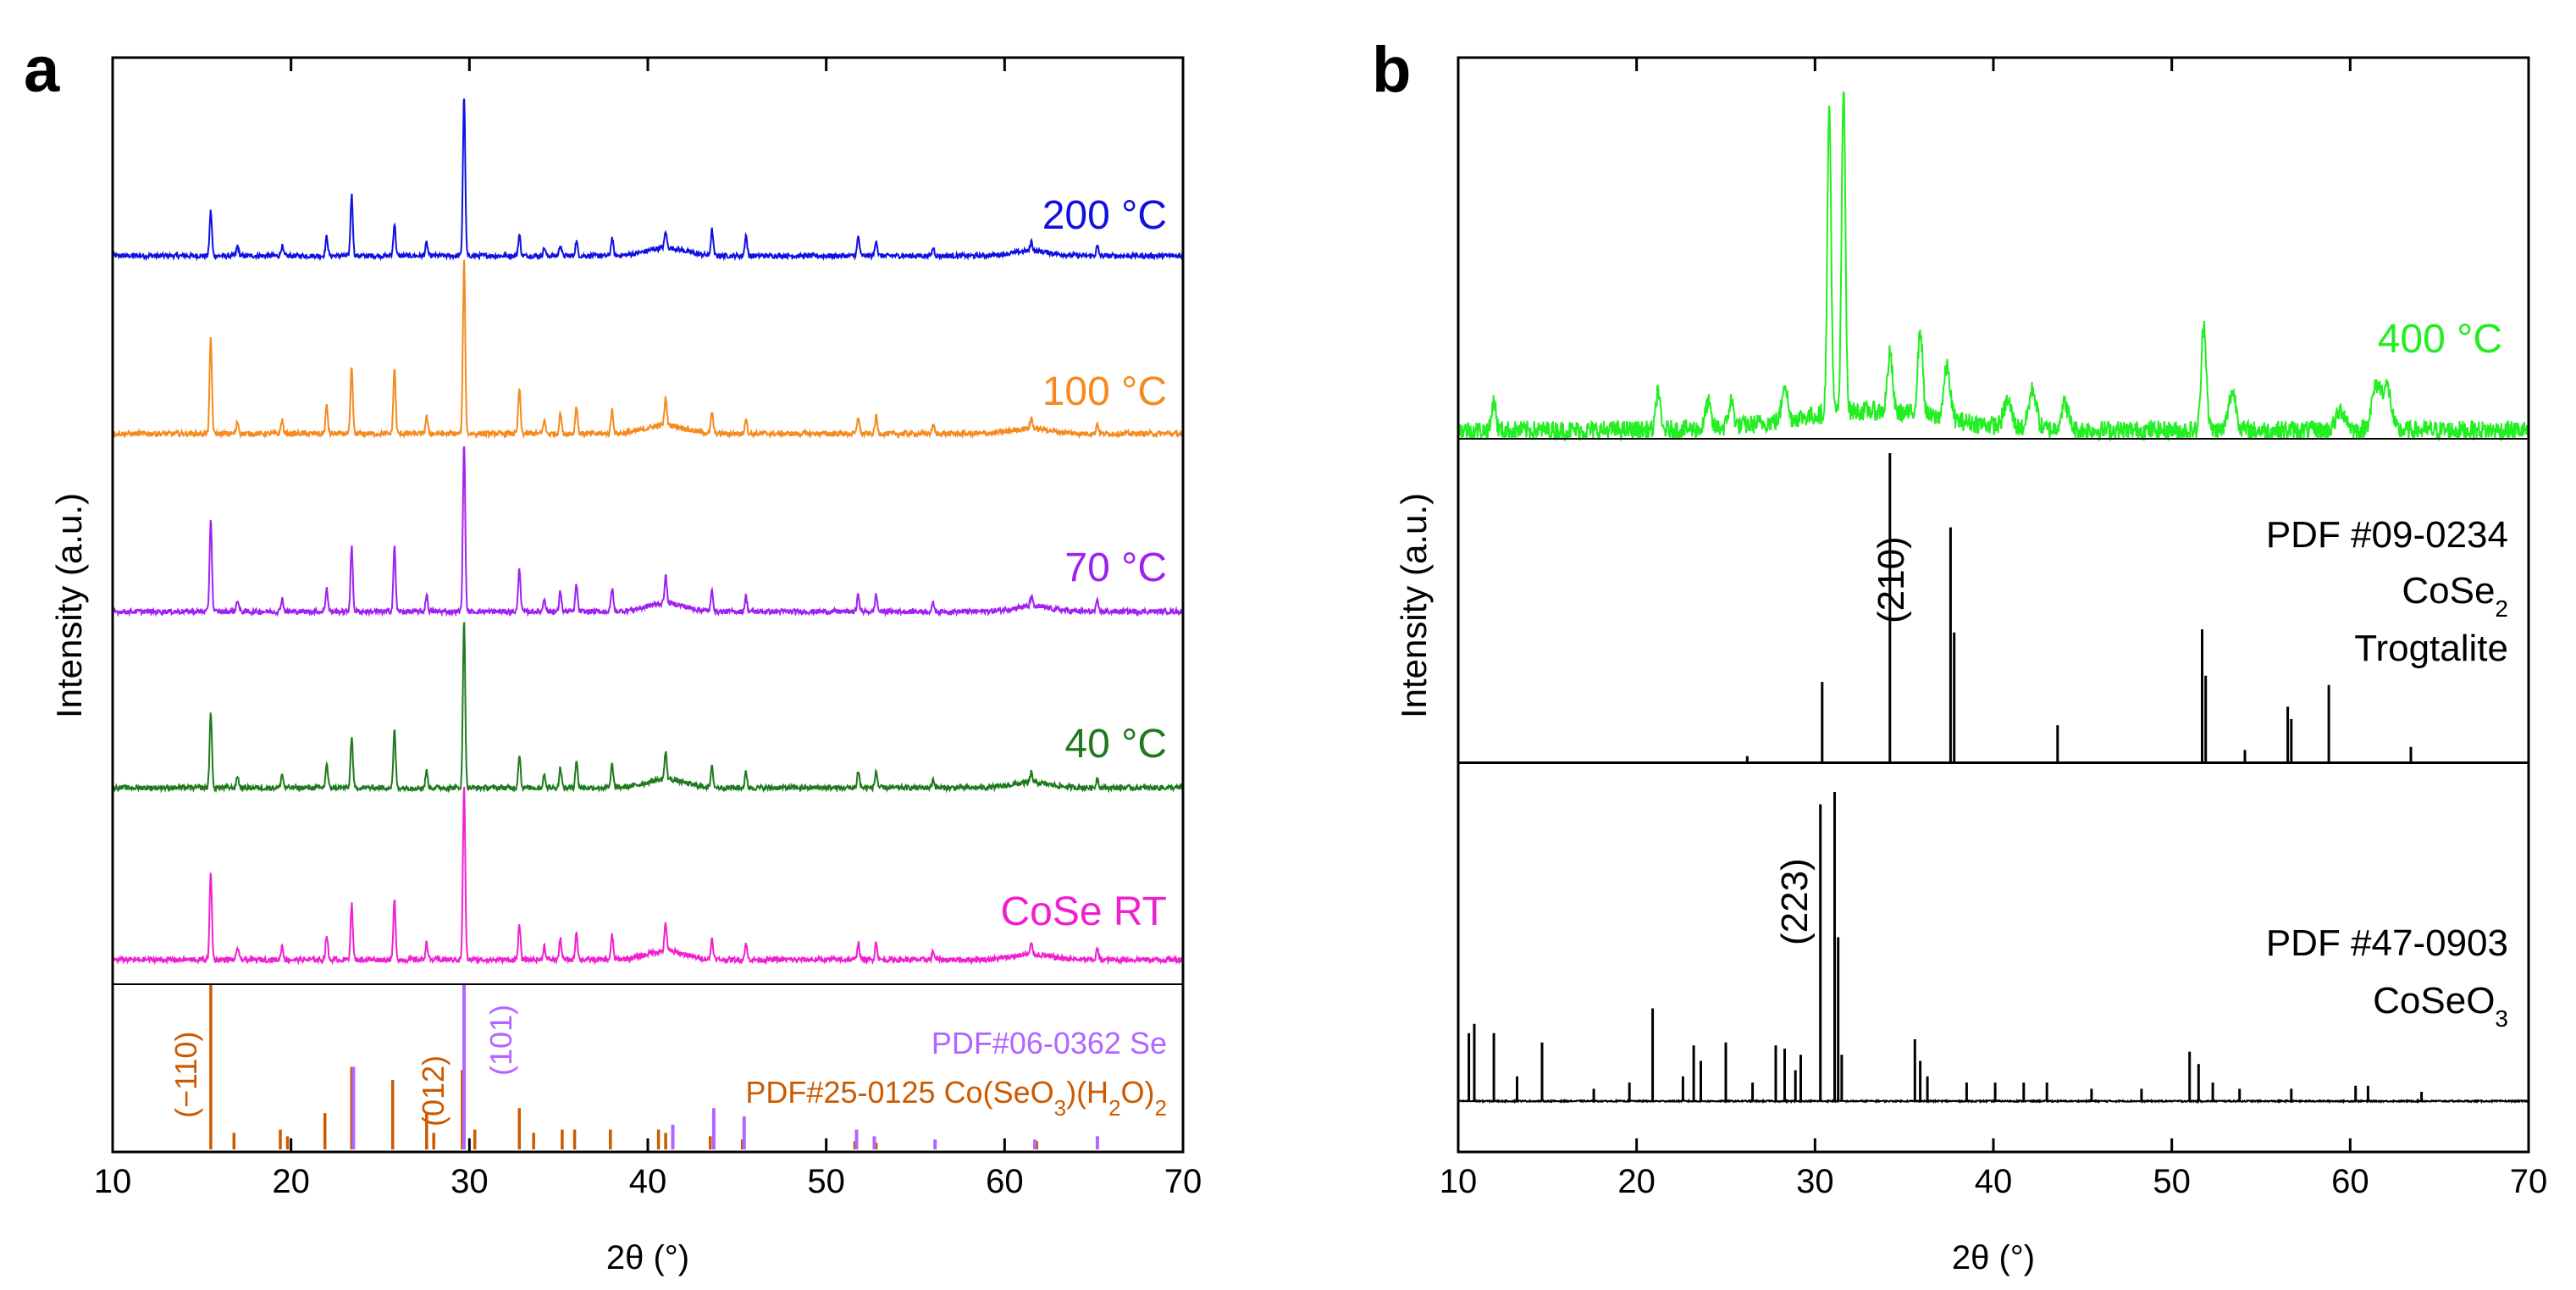  Describe the element at coordinates (1414, 605) in the screenshot. I see `b-y-axis-label: Intensity (a.u.)` at that location.